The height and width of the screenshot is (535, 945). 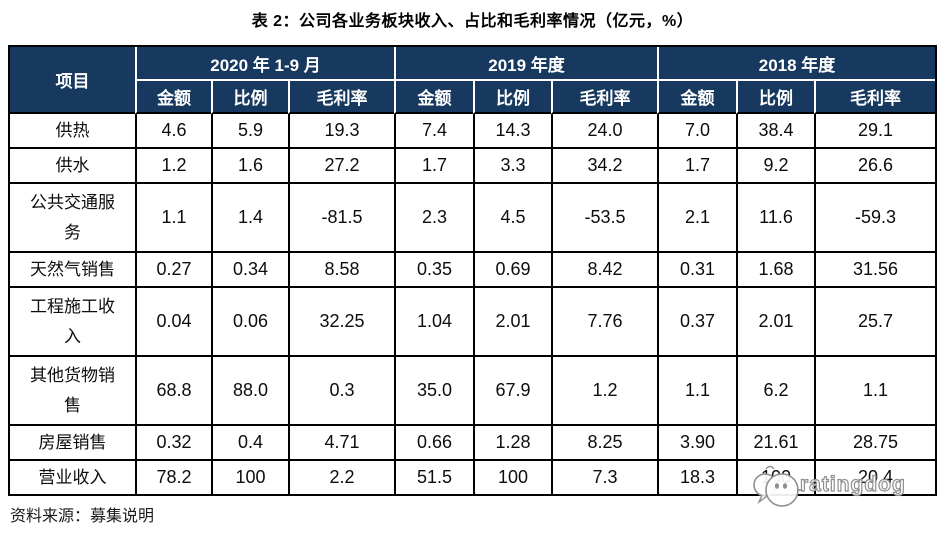 I want to click on value-cell: -59.3, so click(x=875, y=218).